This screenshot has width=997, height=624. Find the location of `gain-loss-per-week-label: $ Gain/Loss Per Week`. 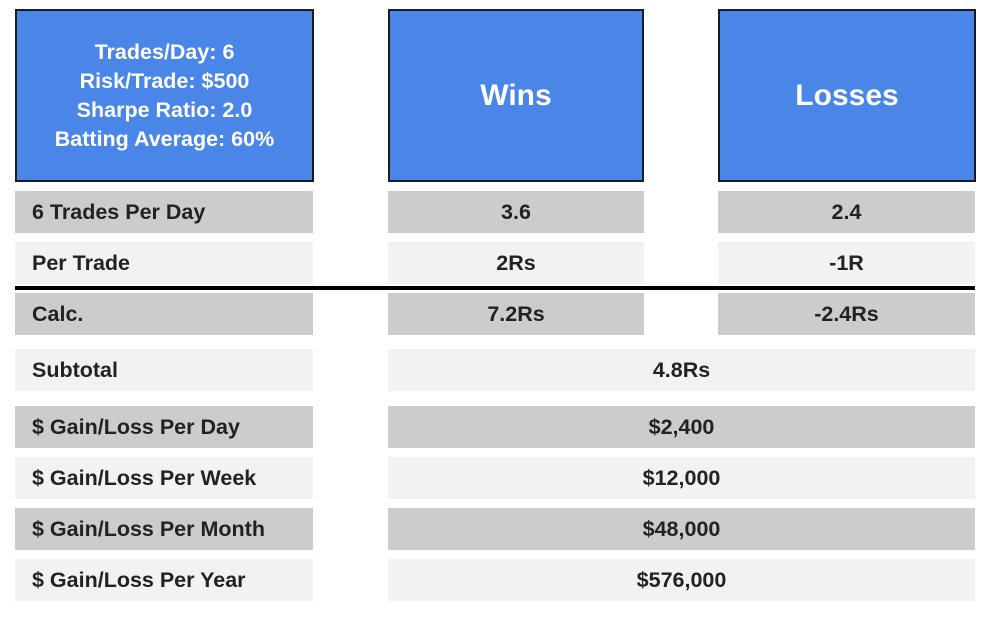

gain-loss-per-week-label: $ Gain/Loss Per Week is located at coordinates (164, 478).